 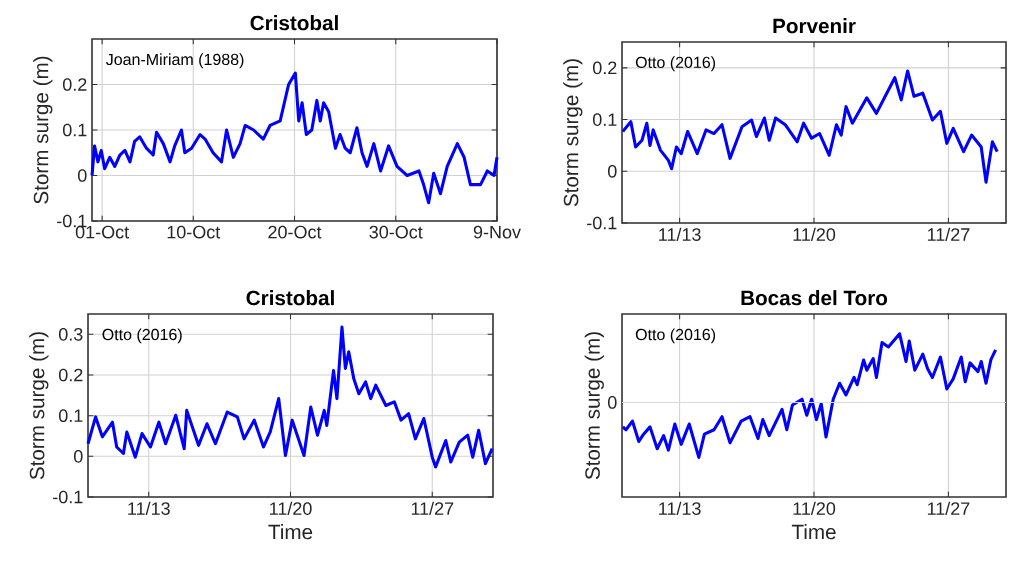 I want to click on annotation: Joan-Miriam (1988), so click(x=175, y=61).